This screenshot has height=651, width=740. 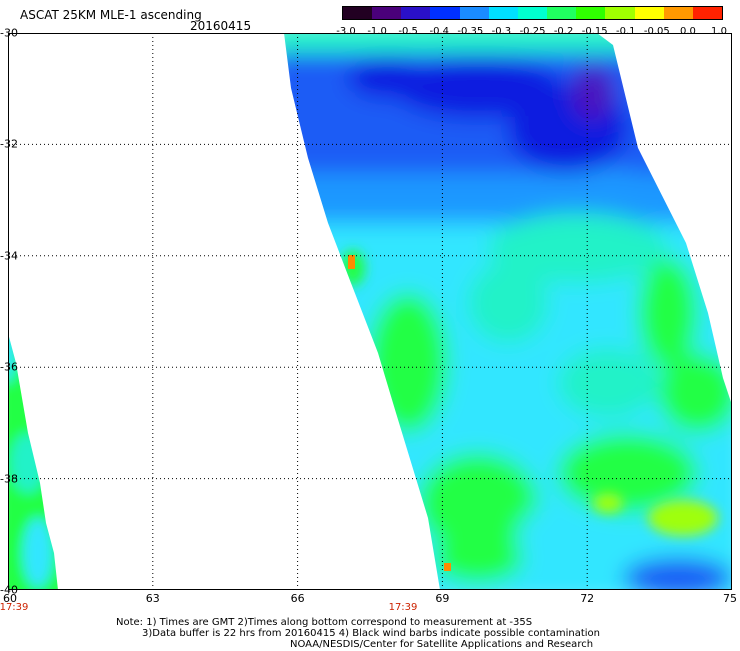 I want to click on longitude-label: 69, so click(x=442, y=598).